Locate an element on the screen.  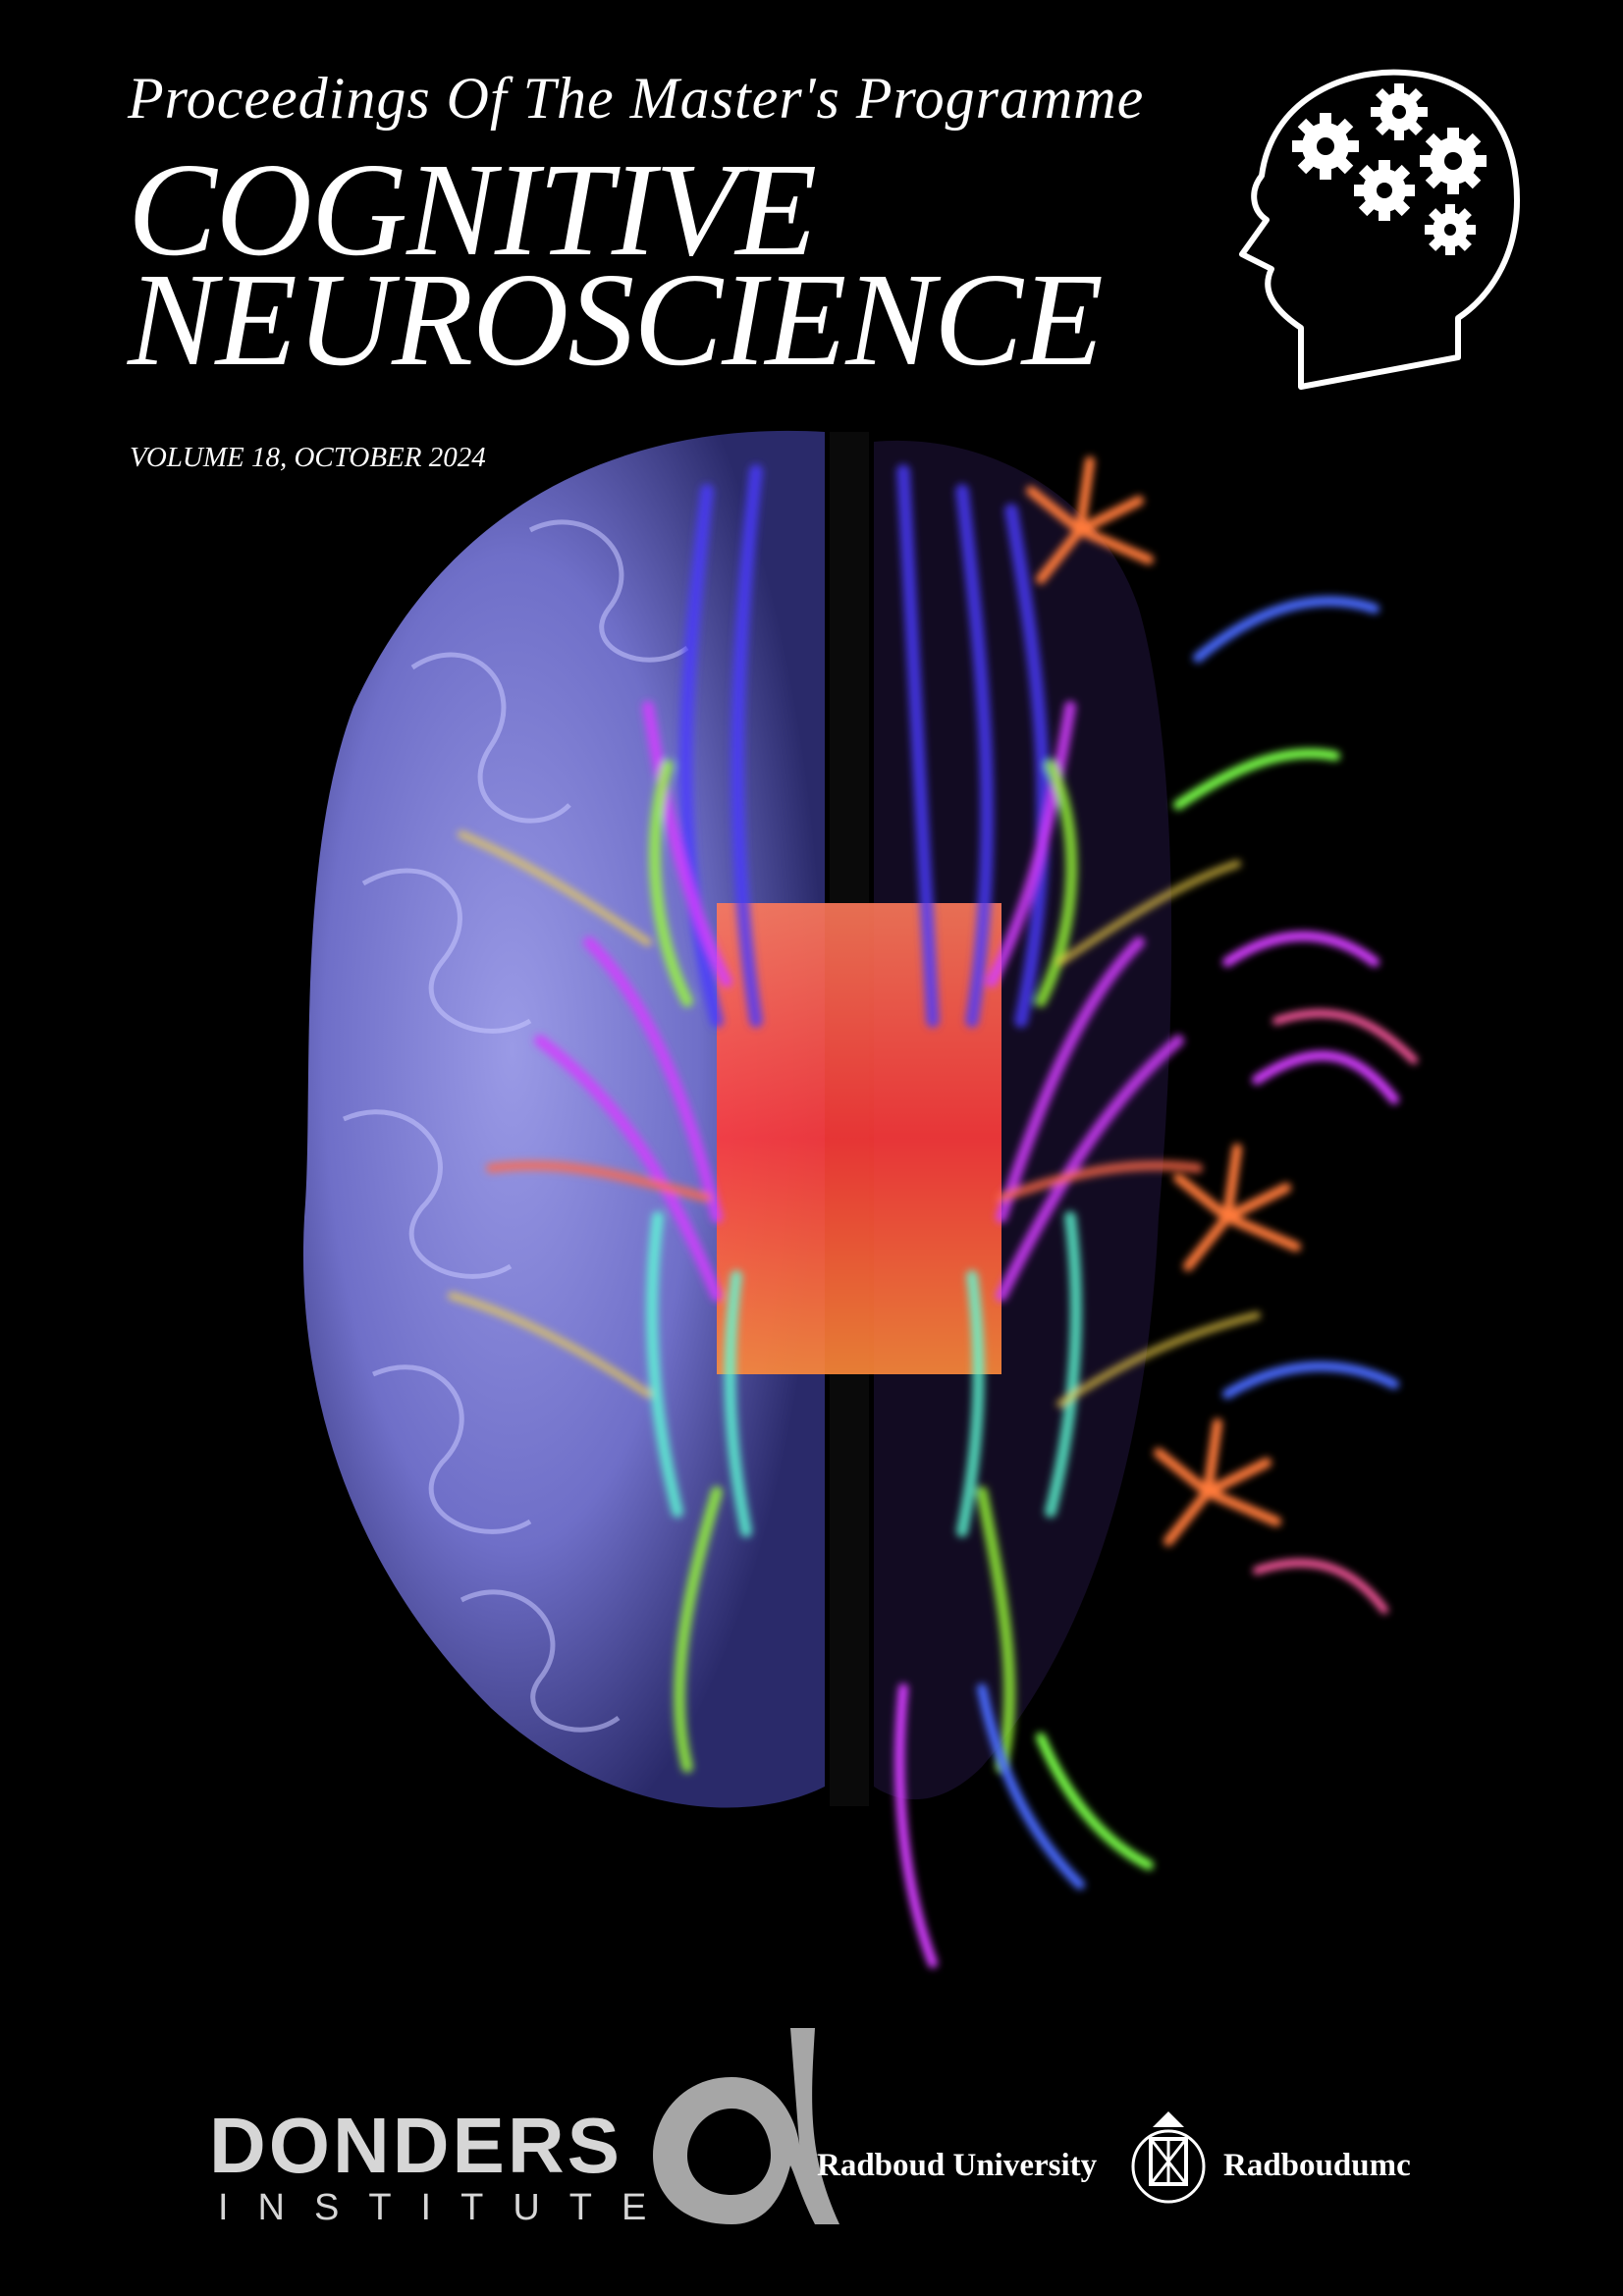
radboud-university-text: Radboud University is located at coordinates (957, 2165).